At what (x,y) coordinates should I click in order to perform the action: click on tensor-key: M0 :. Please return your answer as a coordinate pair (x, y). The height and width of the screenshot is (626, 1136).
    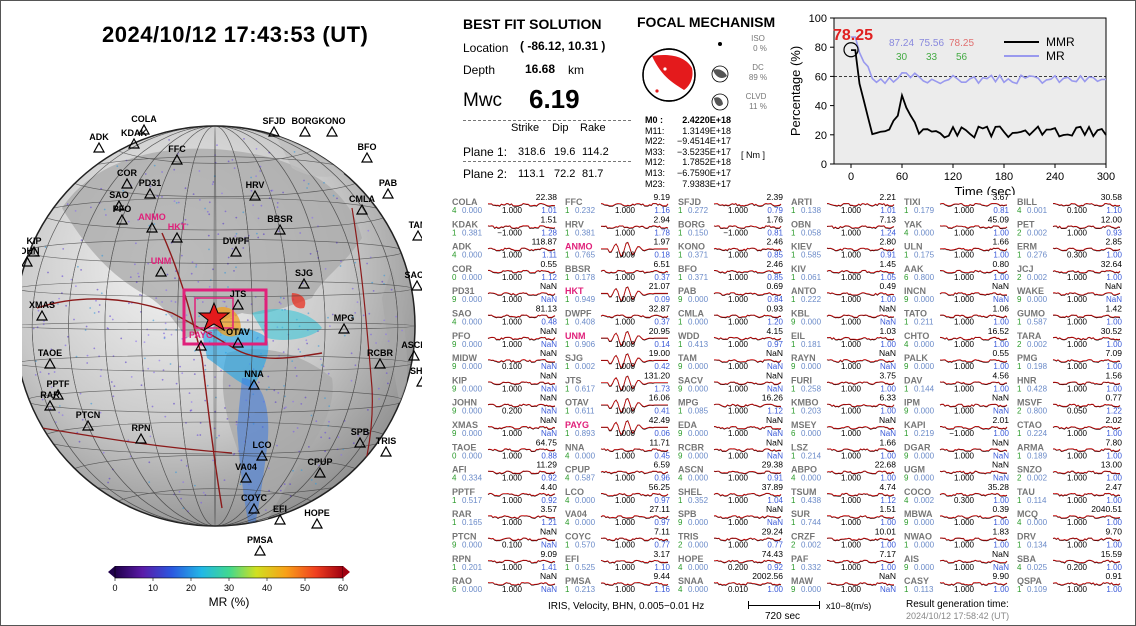
    Looking at the image, I should click on (654, 120).